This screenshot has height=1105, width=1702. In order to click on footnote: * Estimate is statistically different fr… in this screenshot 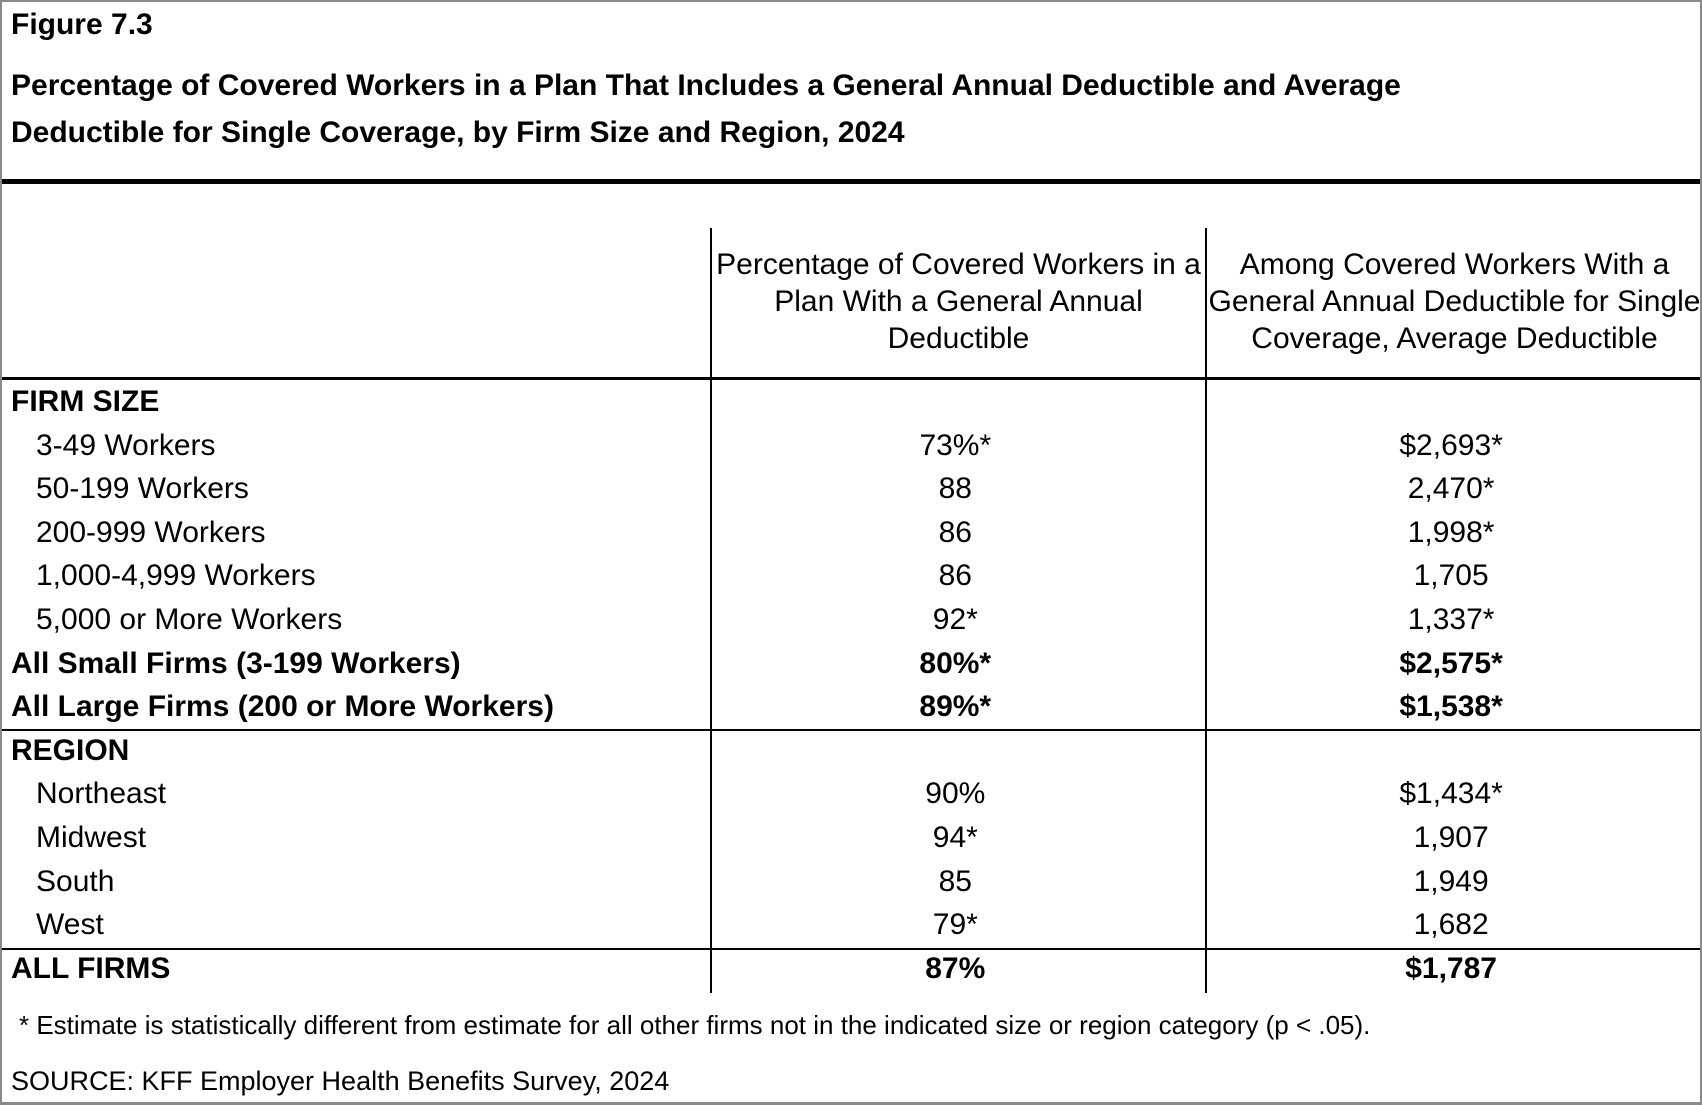, I will do `click(695, 1025)`.